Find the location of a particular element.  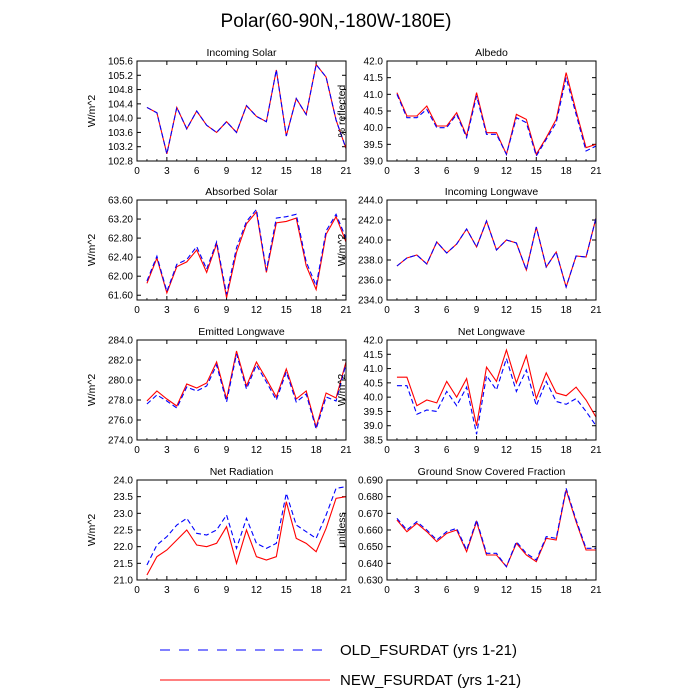

y-tick-label: 284.0 is located at coordinates (120, 341).